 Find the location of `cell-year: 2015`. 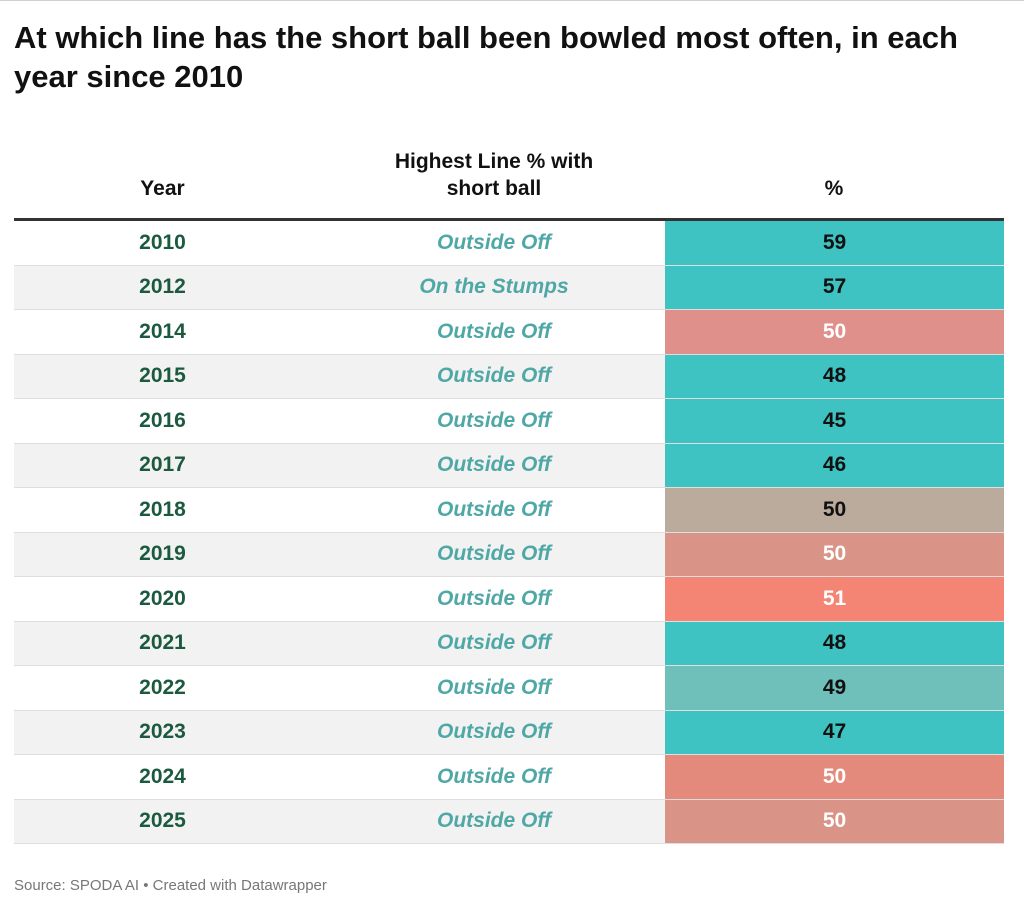

cell-year: 2015 is located at coordinates (162, 376).